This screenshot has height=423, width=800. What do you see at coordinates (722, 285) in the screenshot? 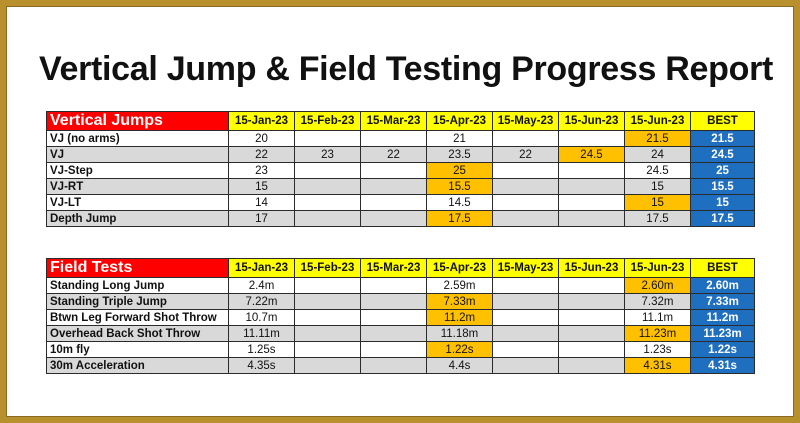
I see `best-cell: 2.60m` at bounding box center [722, 285].